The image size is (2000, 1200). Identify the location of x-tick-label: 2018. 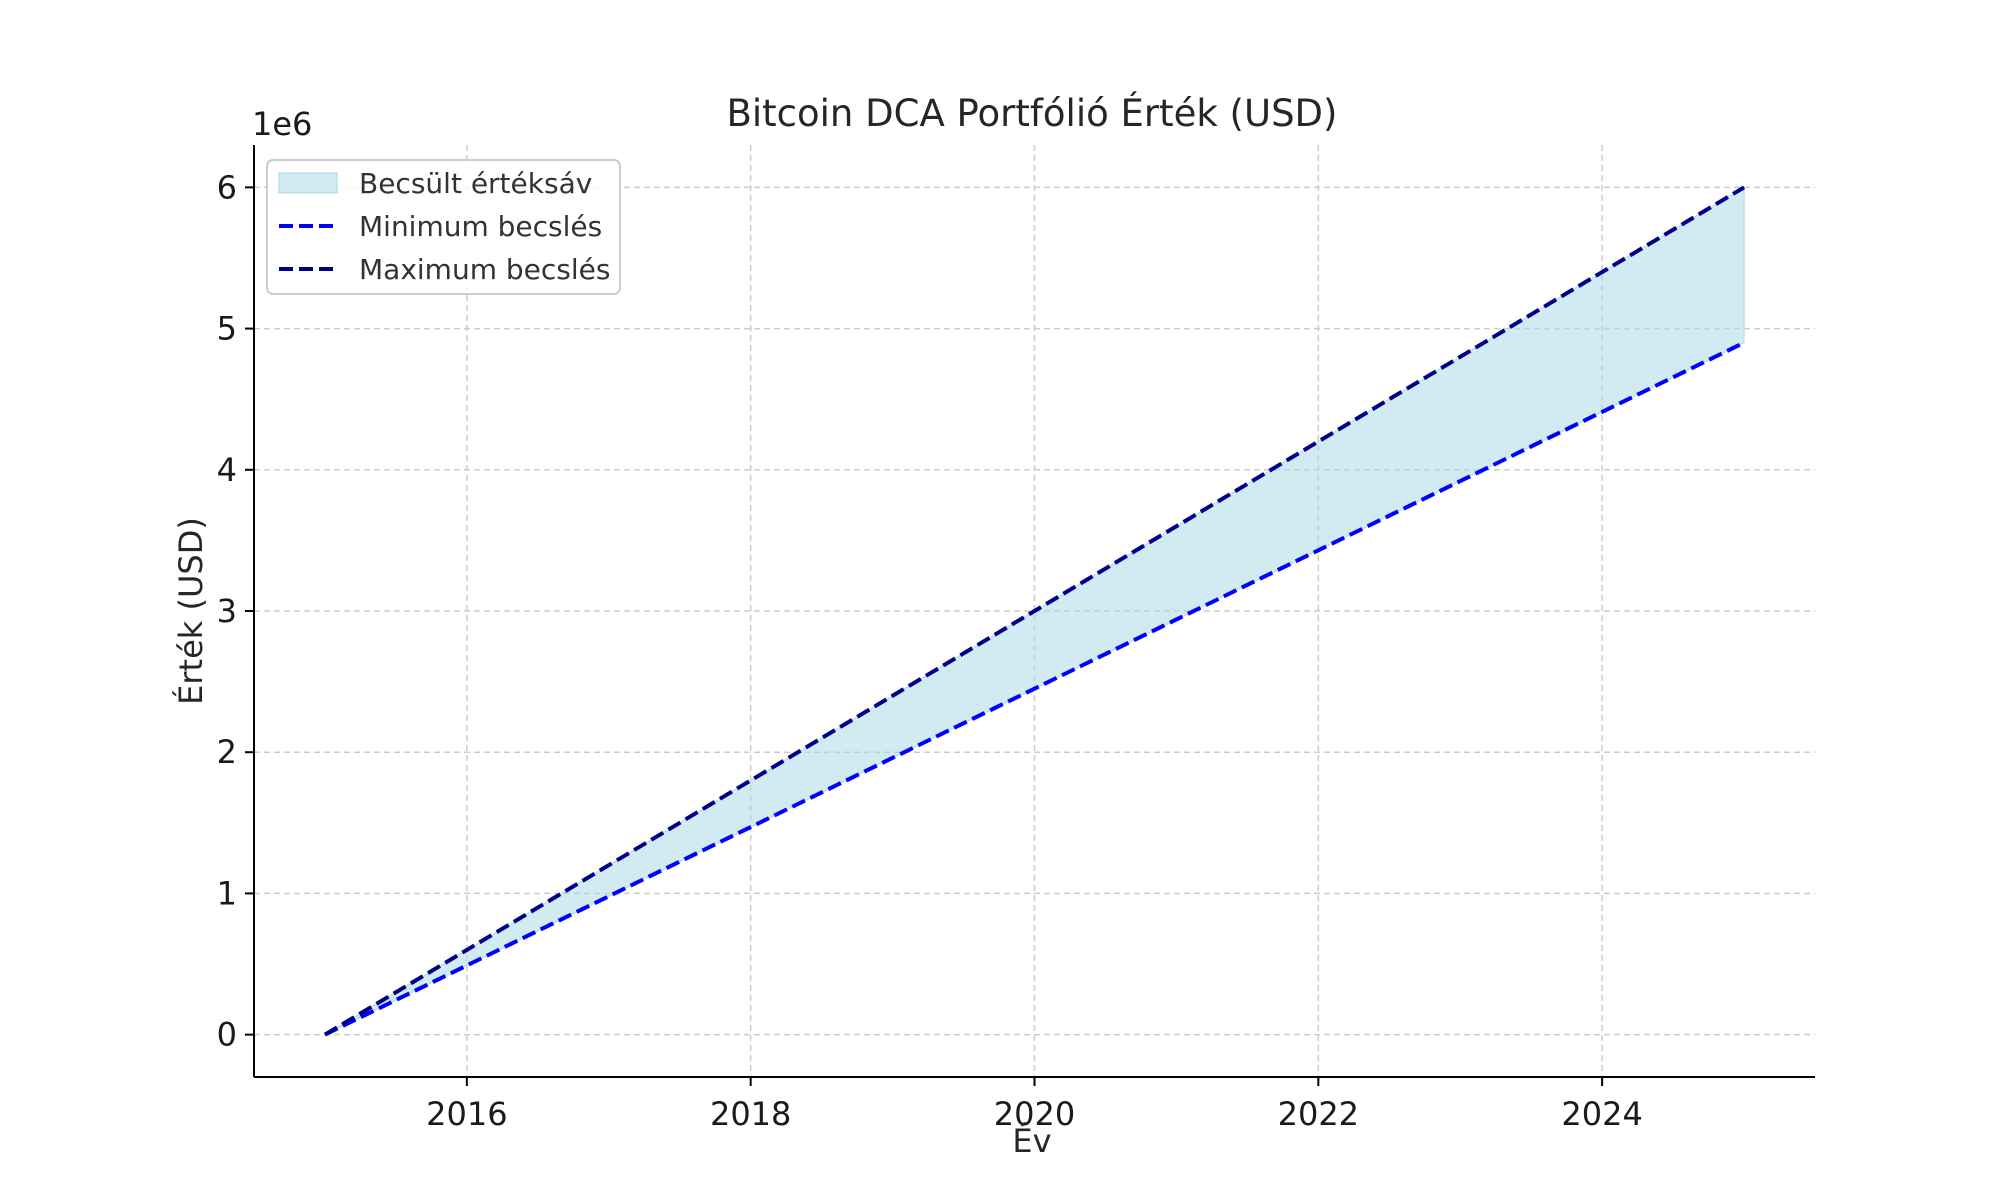
(750, 1114).